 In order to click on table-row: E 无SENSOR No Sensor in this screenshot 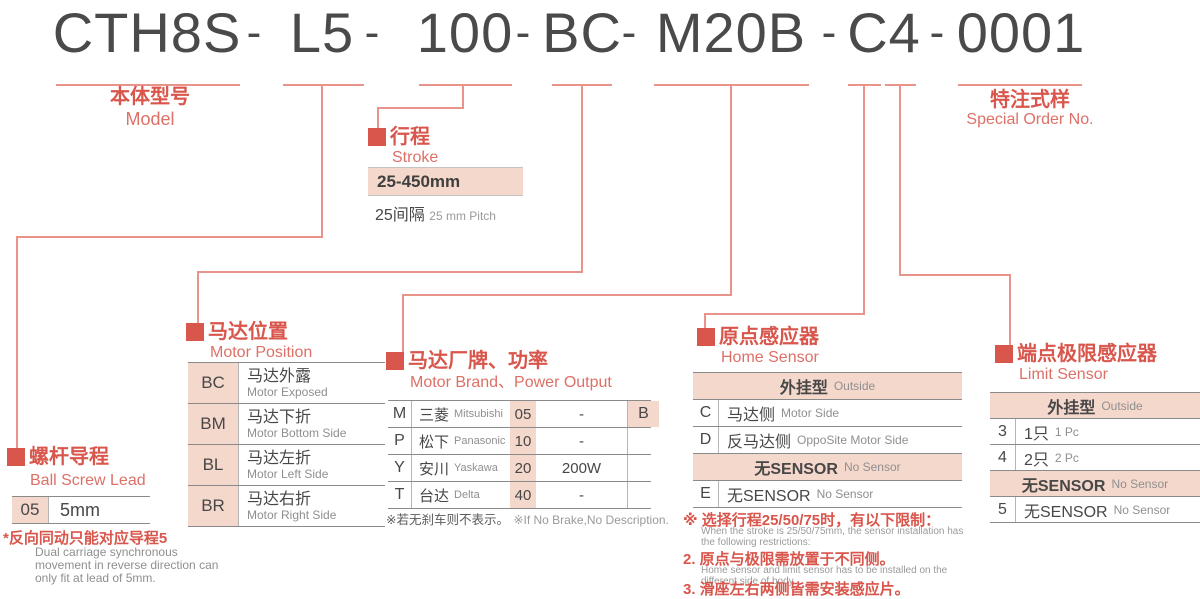, I will do `click(827, 494)`.